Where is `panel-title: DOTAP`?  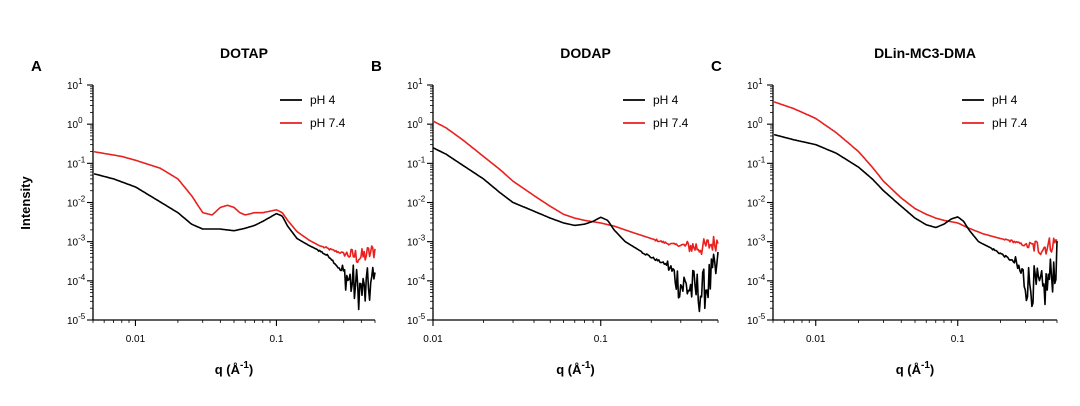 panel-title: DOTAP is located at coordinates (244, 53).